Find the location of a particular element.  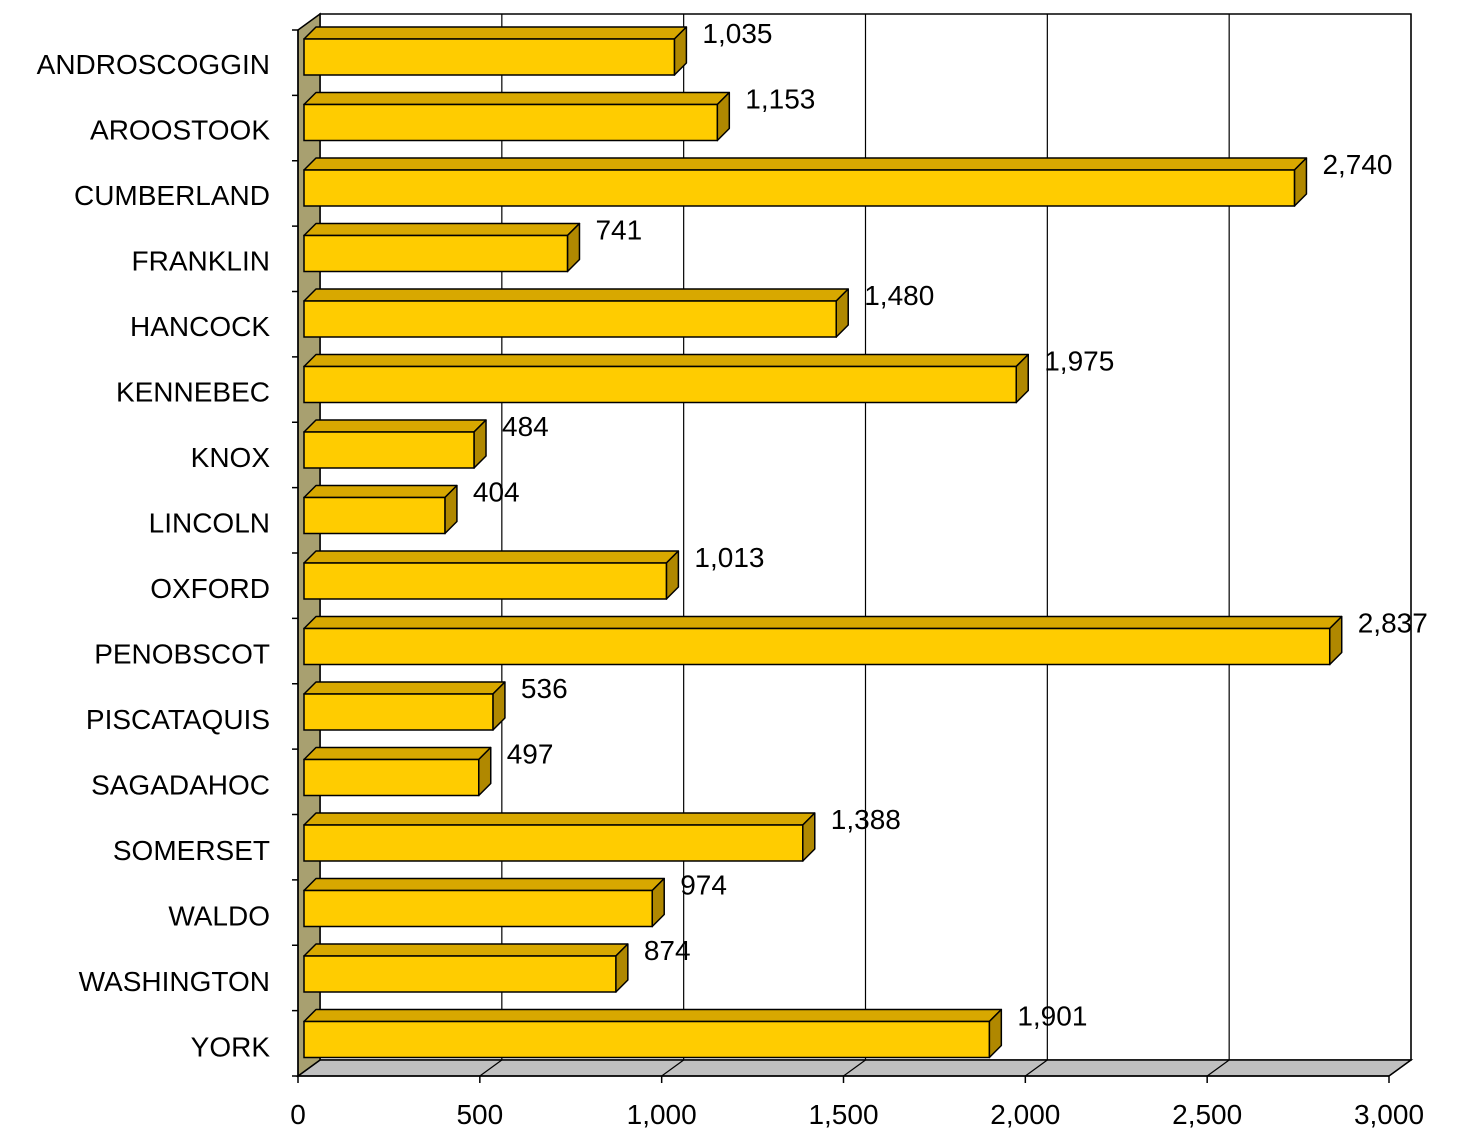

data-label: 1,388 is located at coordinates (866, 819).